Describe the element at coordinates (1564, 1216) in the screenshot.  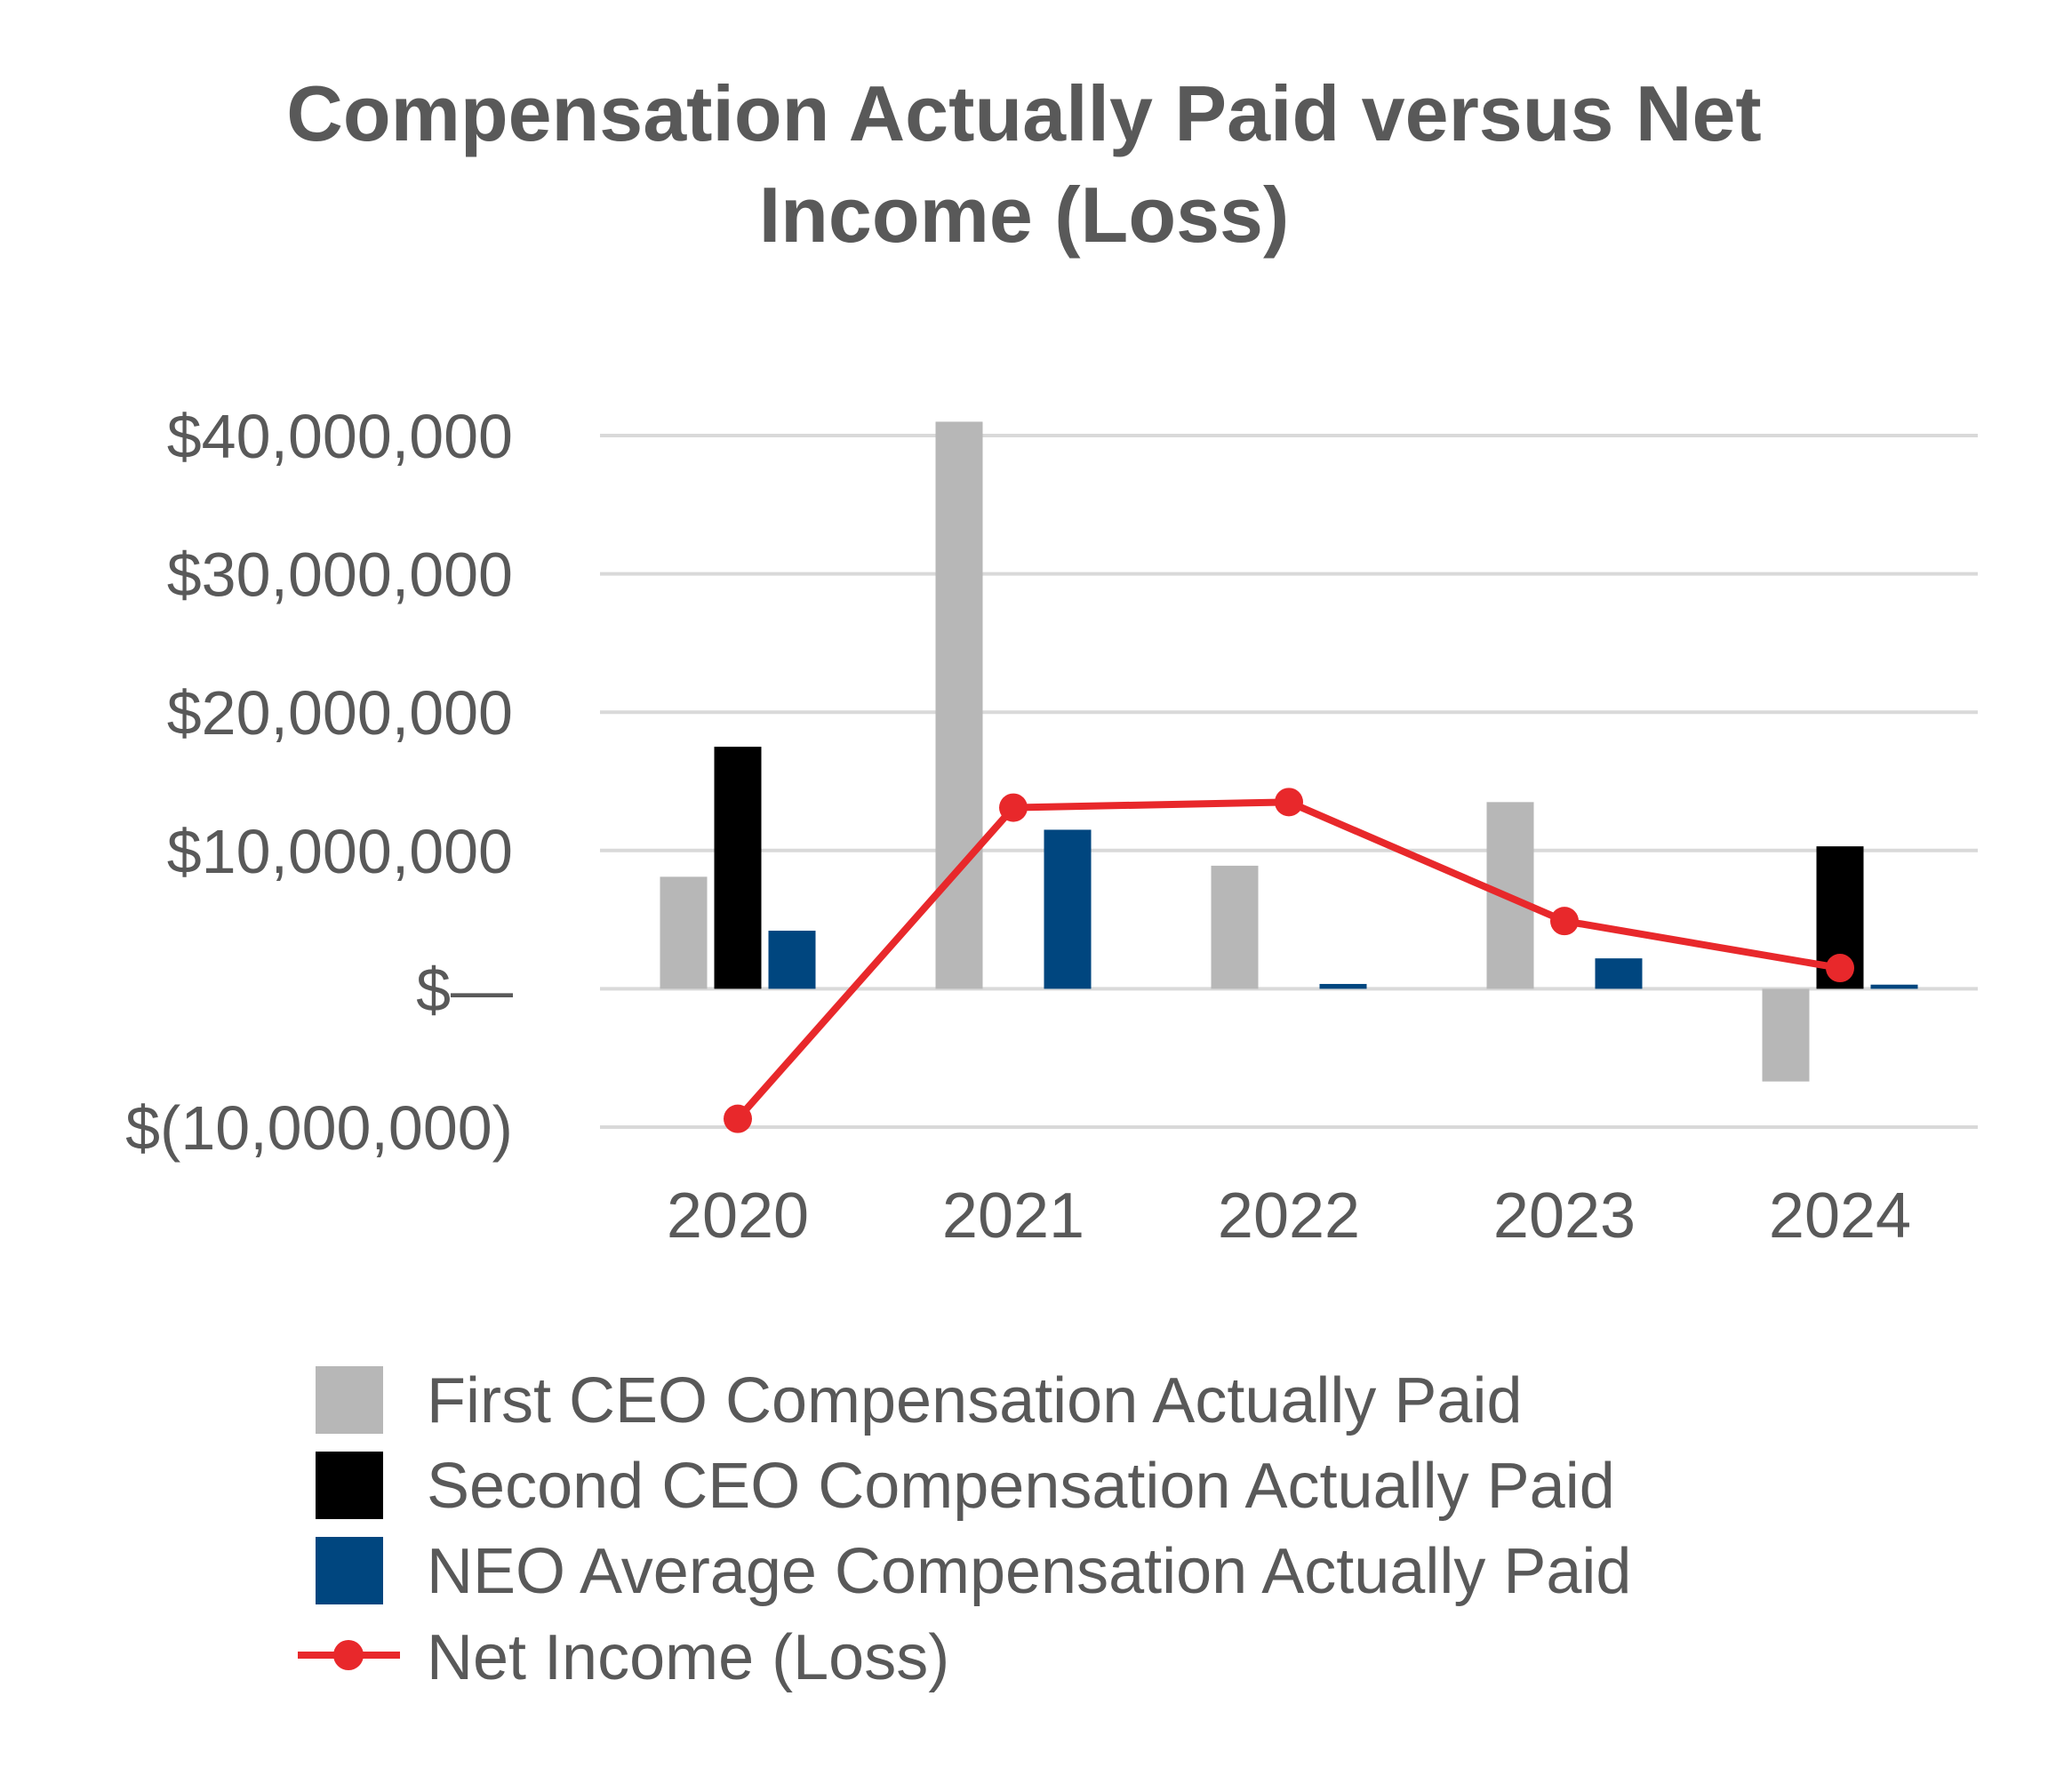
I see `x-tick-label-2023: 2023` at that location.